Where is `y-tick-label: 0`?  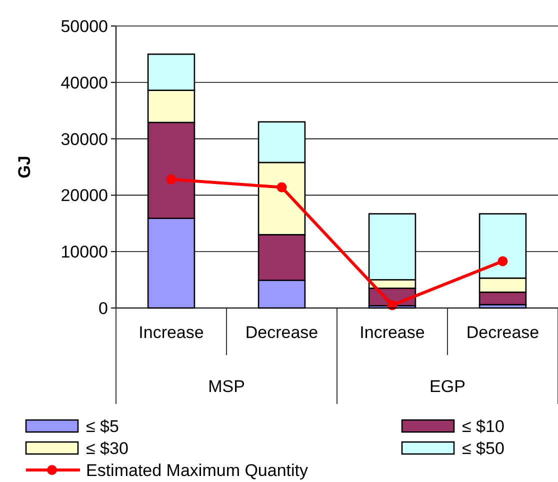 y-tick-label: 0 is located at coordinates (103, 308).